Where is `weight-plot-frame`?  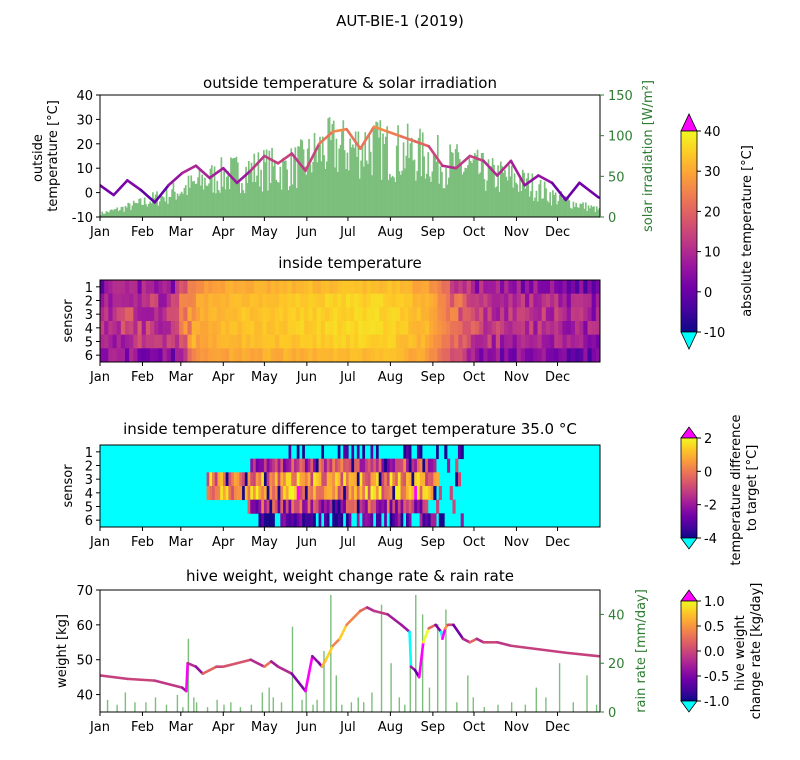 weight-plot-frame is located at coordinates (350, 651).